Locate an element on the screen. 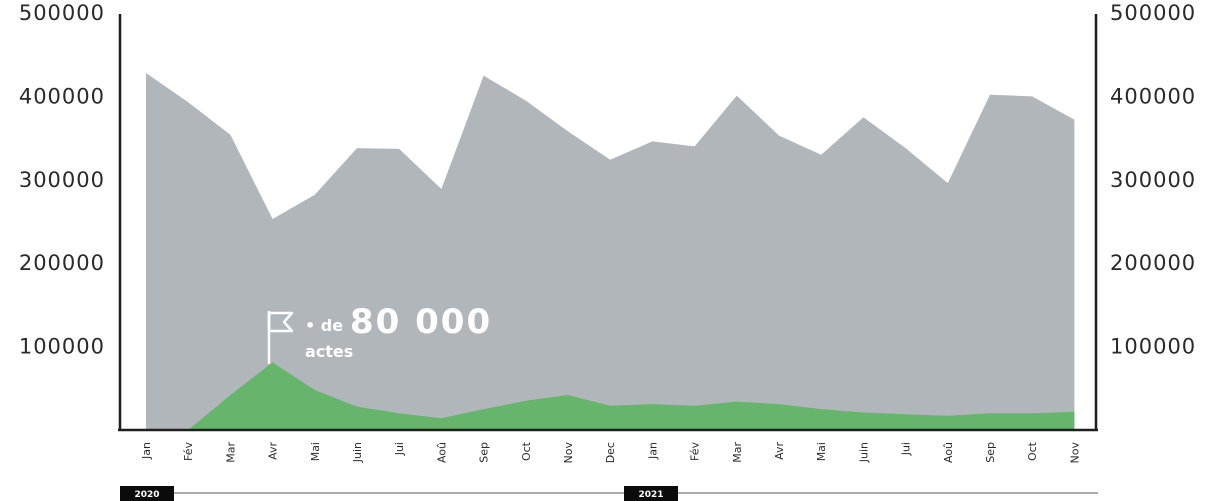  year-label-2020: 2020 is located at coordinates (146, 495).